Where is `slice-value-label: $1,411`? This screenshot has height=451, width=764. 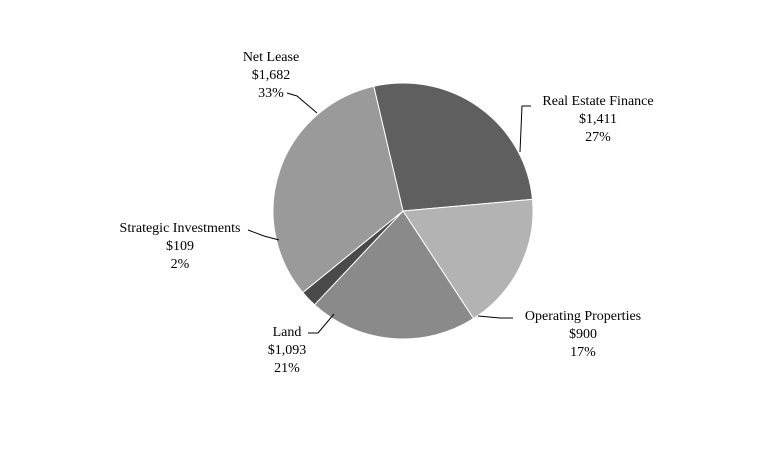 slice-value-label: $1,411 is located at coordinates (598, 119).